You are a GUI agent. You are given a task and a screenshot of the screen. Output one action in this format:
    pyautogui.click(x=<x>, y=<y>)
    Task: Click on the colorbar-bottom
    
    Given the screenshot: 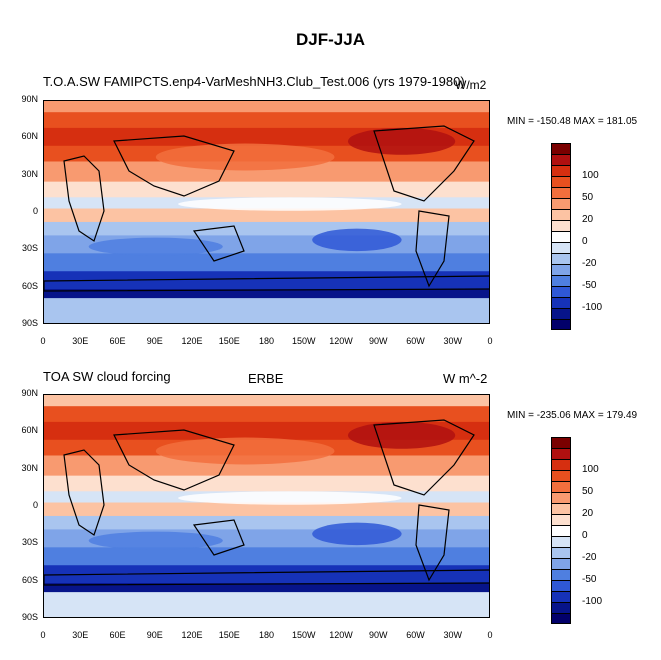 What is the action you would take?
    pyautogui.click(x=561, y=530)
    